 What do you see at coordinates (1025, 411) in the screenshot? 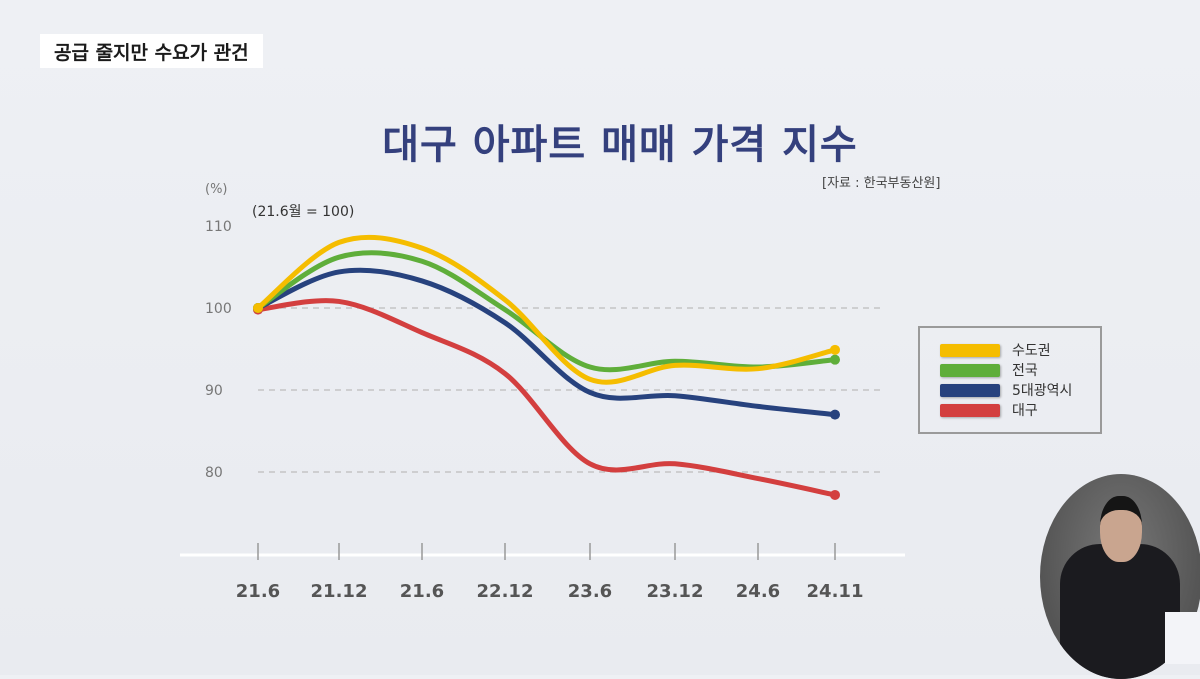
I see `legend-label: 대구` at bounding box center [1025, 411].